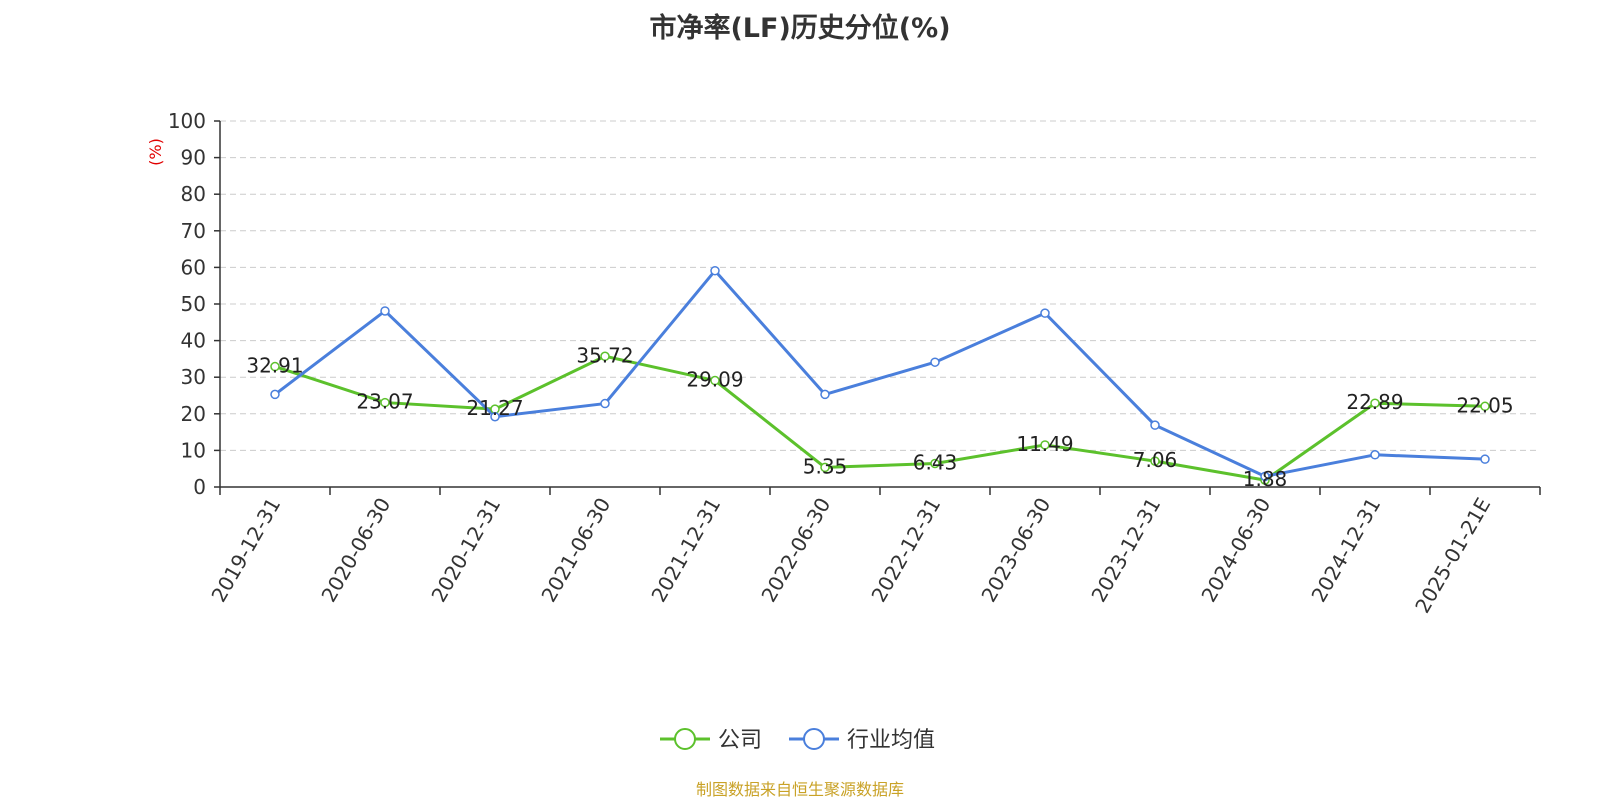  I want to click on data-label: 21.27, so click(494, 408).